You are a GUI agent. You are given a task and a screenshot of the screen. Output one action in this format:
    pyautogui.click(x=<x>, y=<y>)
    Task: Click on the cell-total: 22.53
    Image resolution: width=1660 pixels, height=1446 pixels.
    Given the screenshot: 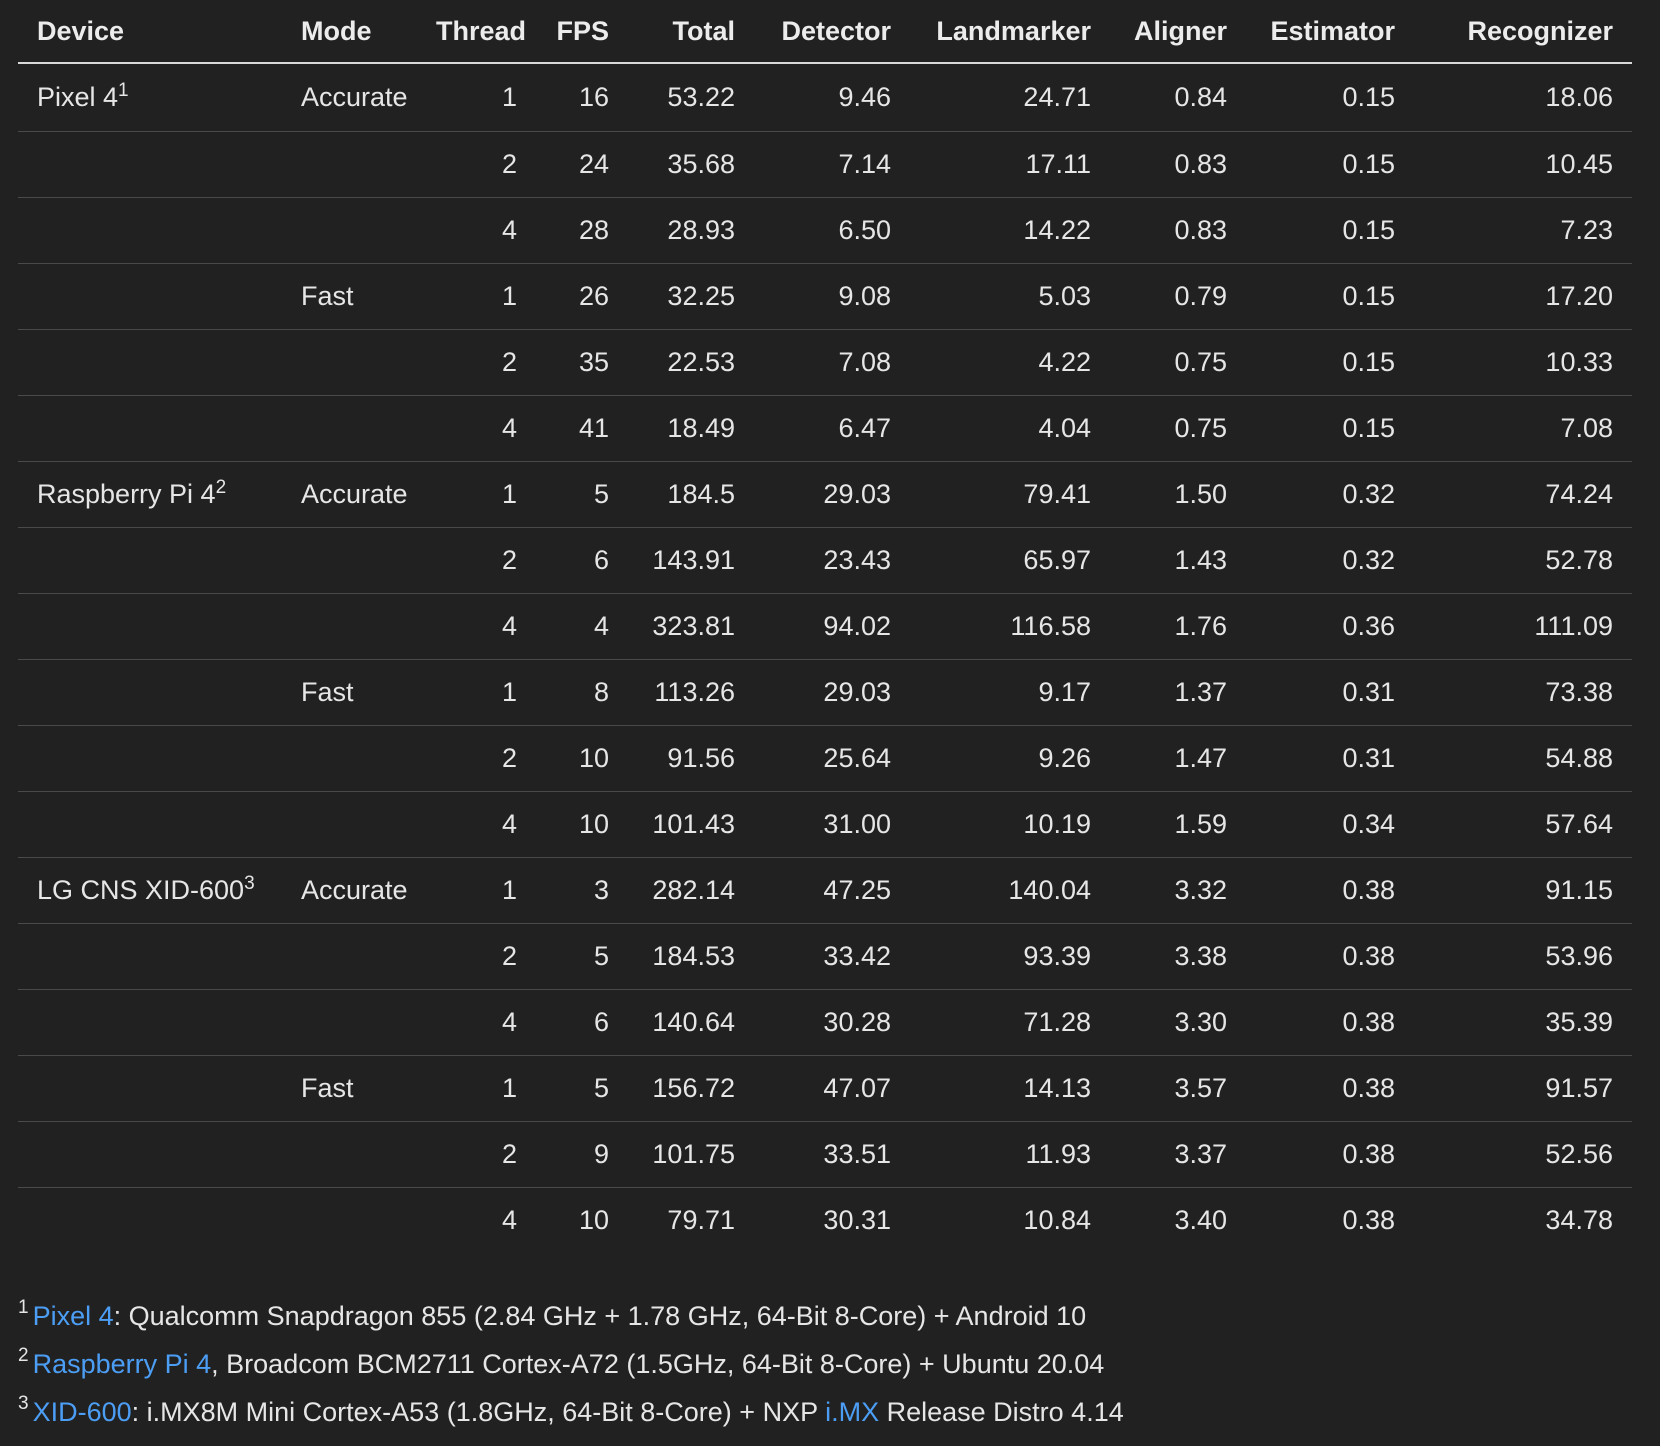 What is the action you would take?
    pyautogui.click(x=691, y=362)
    